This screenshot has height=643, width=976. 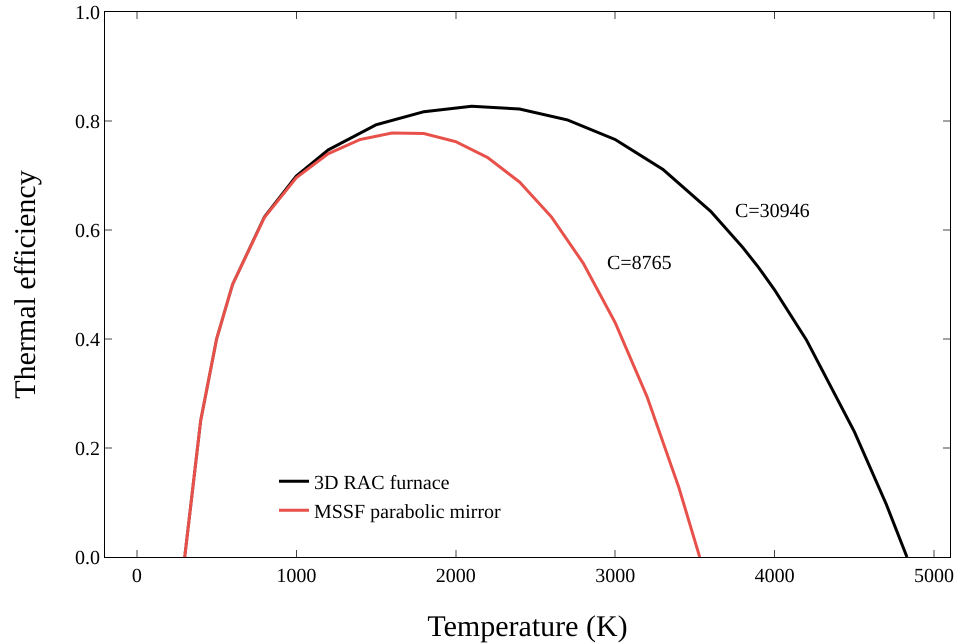 What do you see at coordinates (87, 122) in the screenshot?
I see `y-tick-label: 0.8` at bounding box center [87, 122].